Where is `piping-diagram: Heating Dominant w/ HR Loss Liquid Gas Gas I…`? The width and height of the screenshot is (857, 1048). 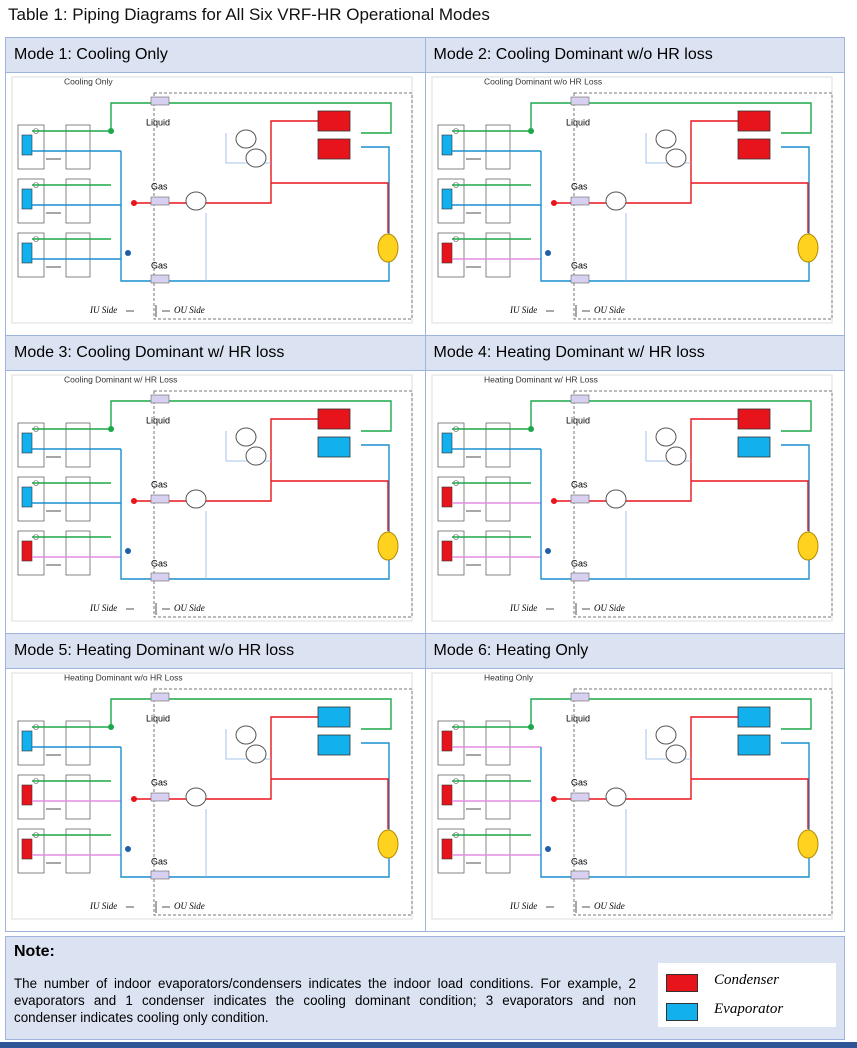
piping-diagram: Heating Dominant w/ HR Loss Liquid Gas Gas I… is located at coordinates (631, 498).